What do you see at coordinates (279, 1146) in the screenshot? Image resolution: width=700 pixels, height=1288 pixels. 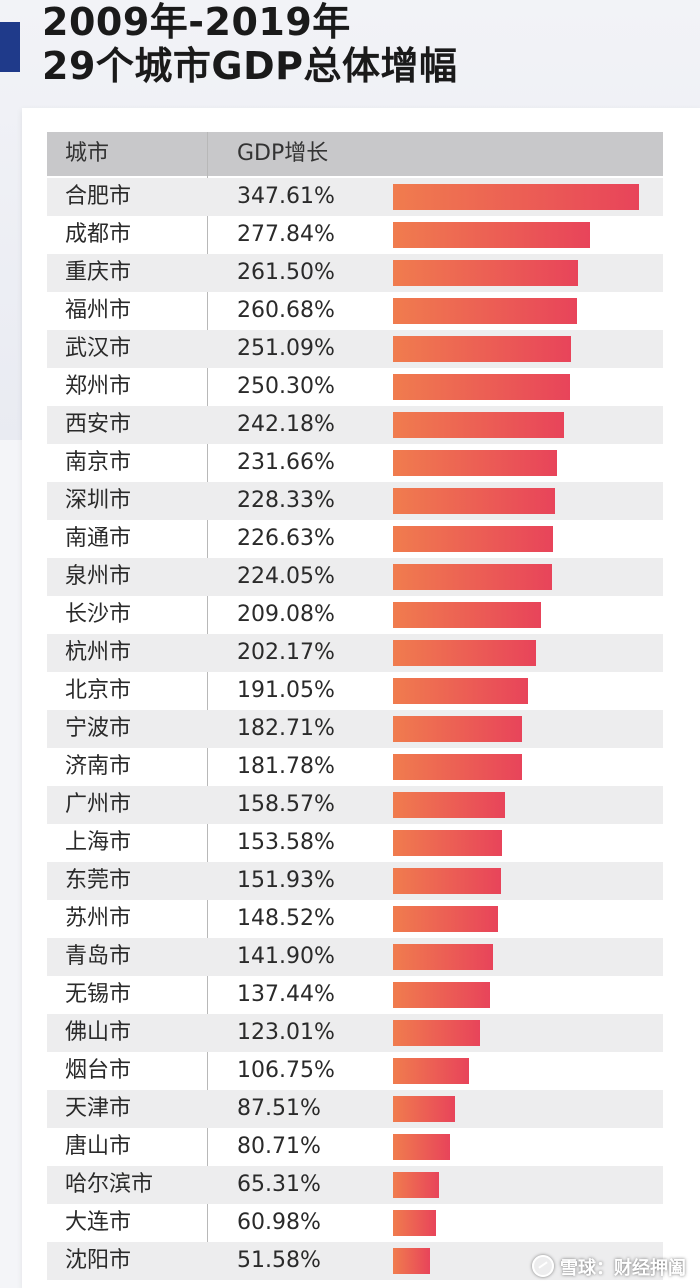 I see `growth-value-label: 80.71%` at bounding box center [279, 1146].